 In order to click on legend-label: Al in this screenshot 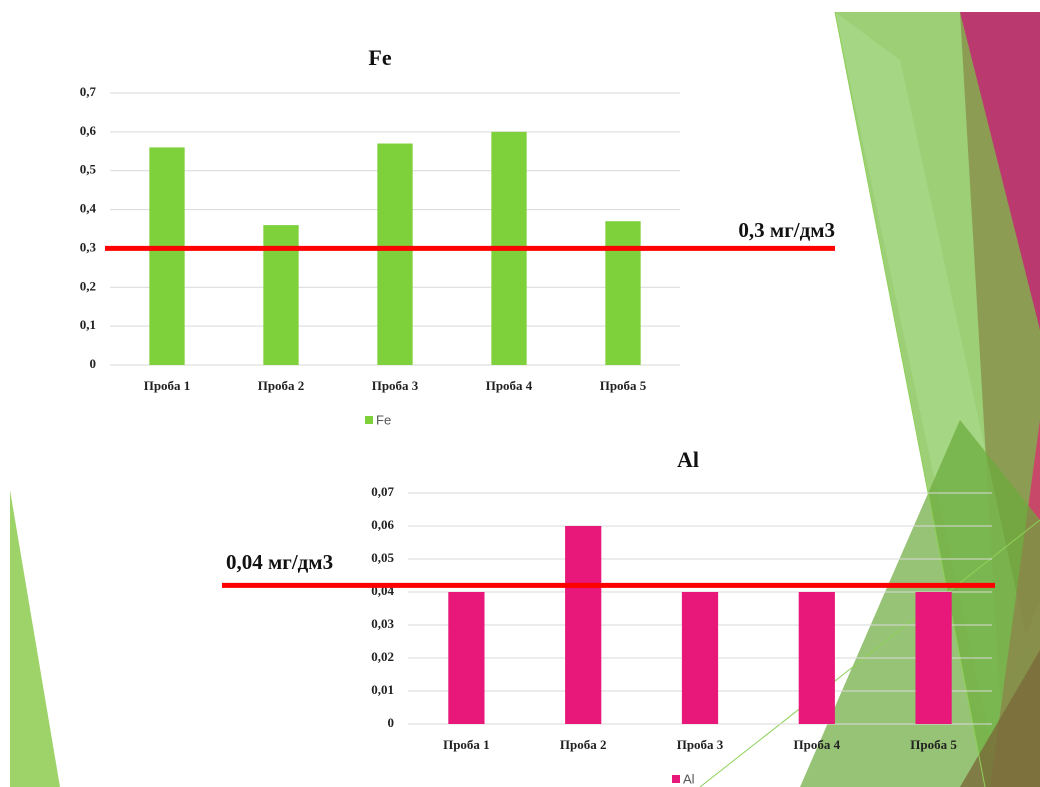, I will do `click(689, 778)`.